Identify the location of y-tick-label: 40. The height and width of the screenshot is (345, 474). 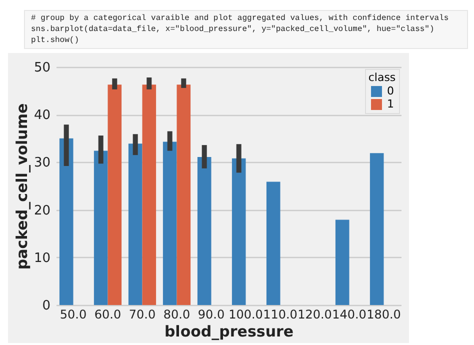
(42, 116).